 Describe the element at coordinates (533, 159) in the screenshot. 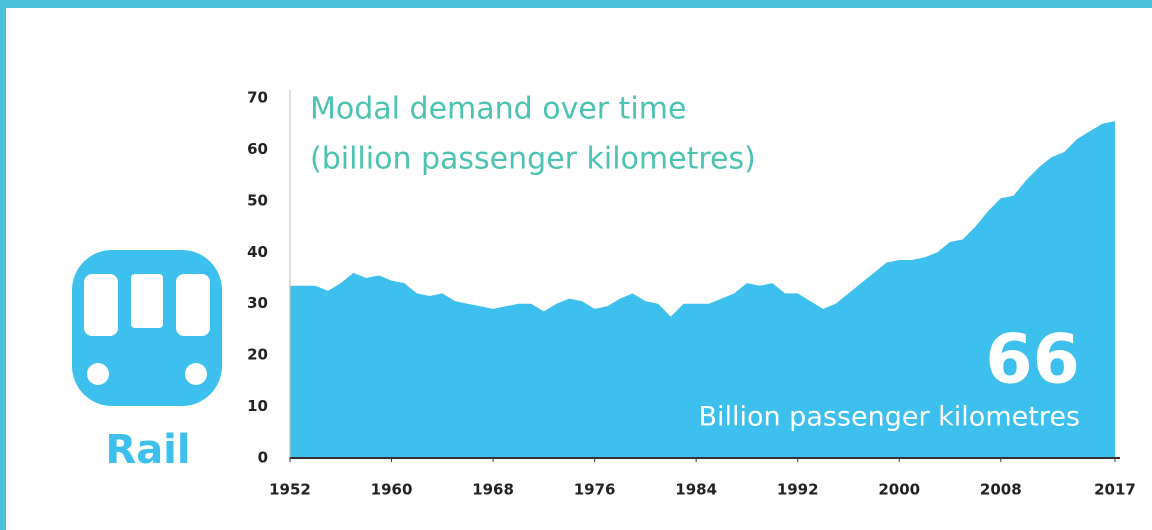

I see `chart-subtitle: (billion passenger kilometres)` at that location.